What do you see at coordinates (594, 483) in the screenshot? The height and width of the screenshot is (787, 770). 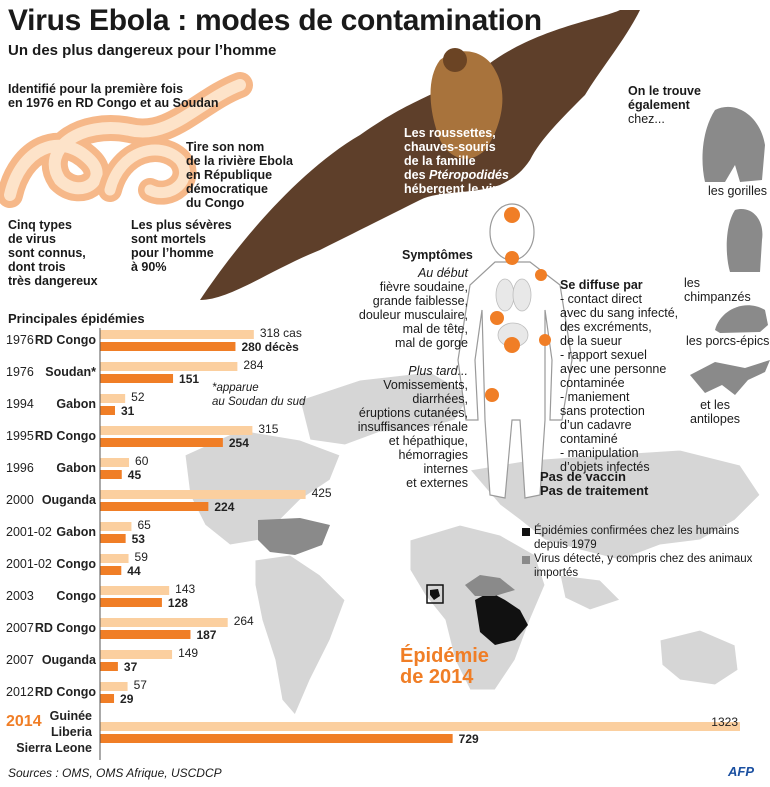 I see `no-vaccine-text: Pas de vaccin Pas de traitement` at bounding box center [594, 483].